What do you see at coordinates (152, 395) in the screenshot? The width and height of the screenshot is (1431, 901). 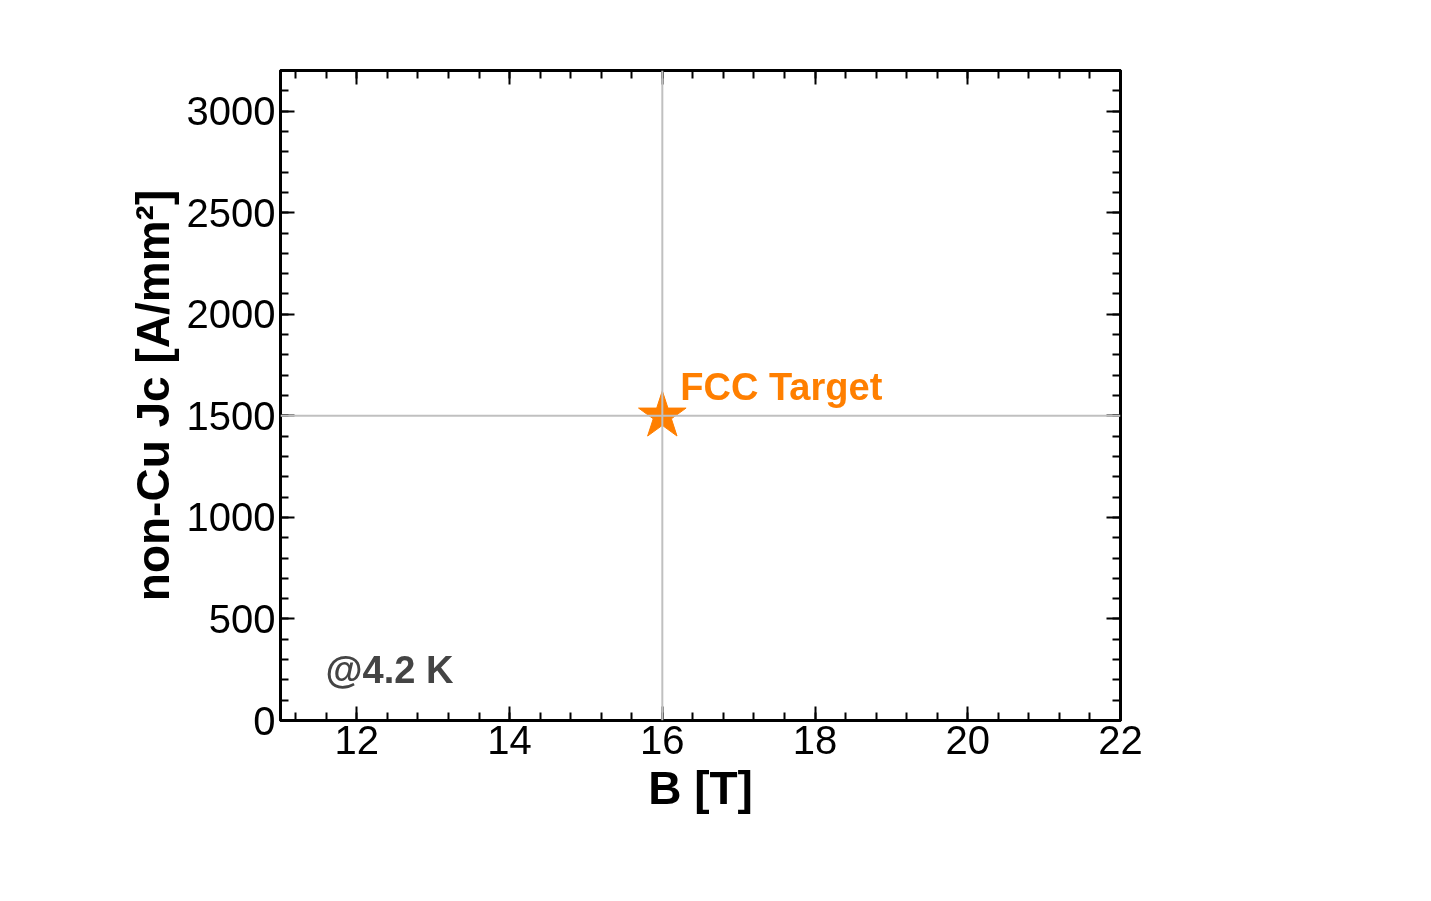 I see `y-axis-title: non-Cu Jc [A/mm²]` at bounding box center [152, 395].